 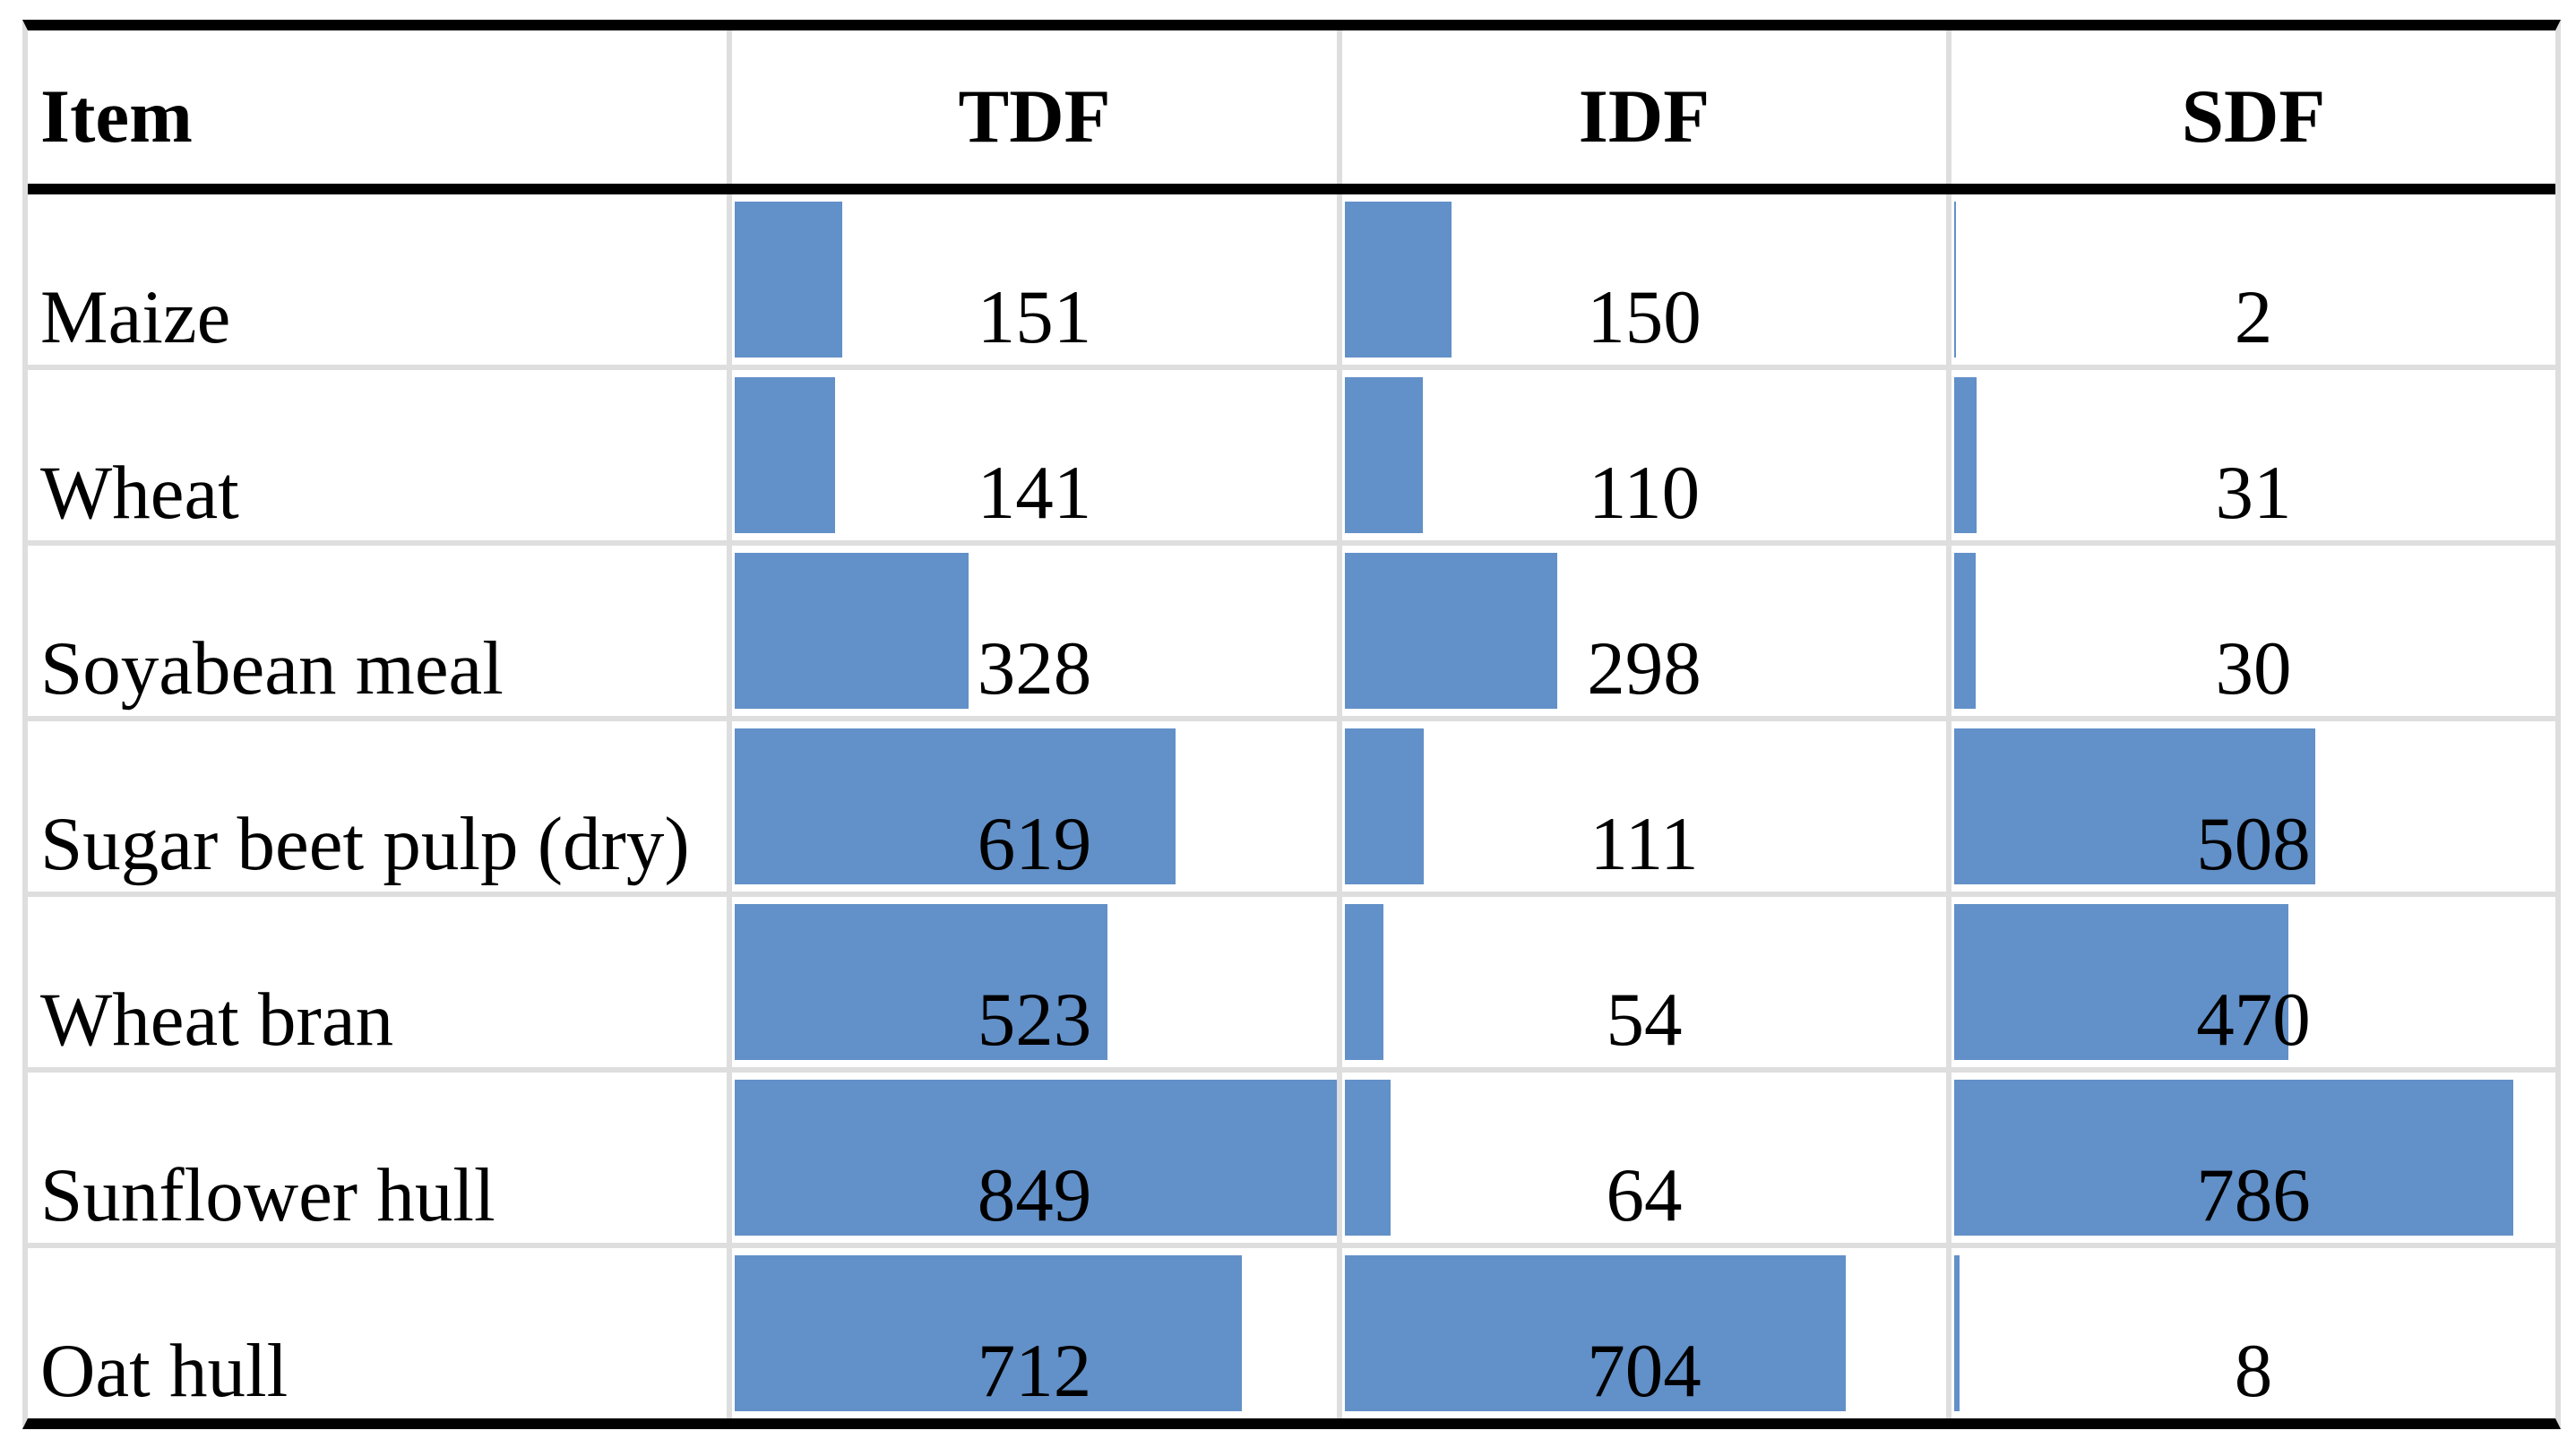 I want to click on item-name: Wheat, so click(x=139, y=493).